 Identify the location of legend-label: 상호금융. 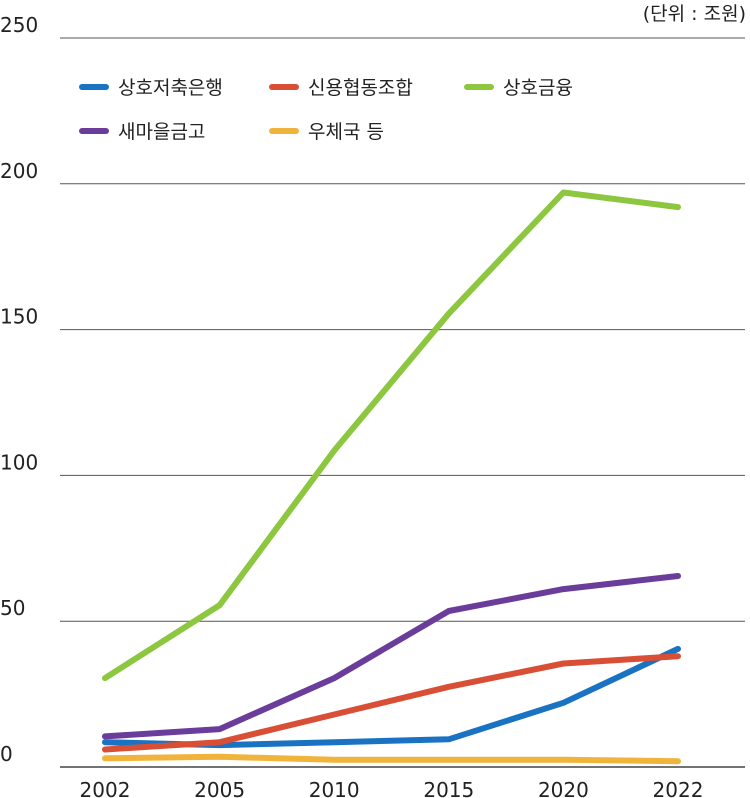
(538, 88).